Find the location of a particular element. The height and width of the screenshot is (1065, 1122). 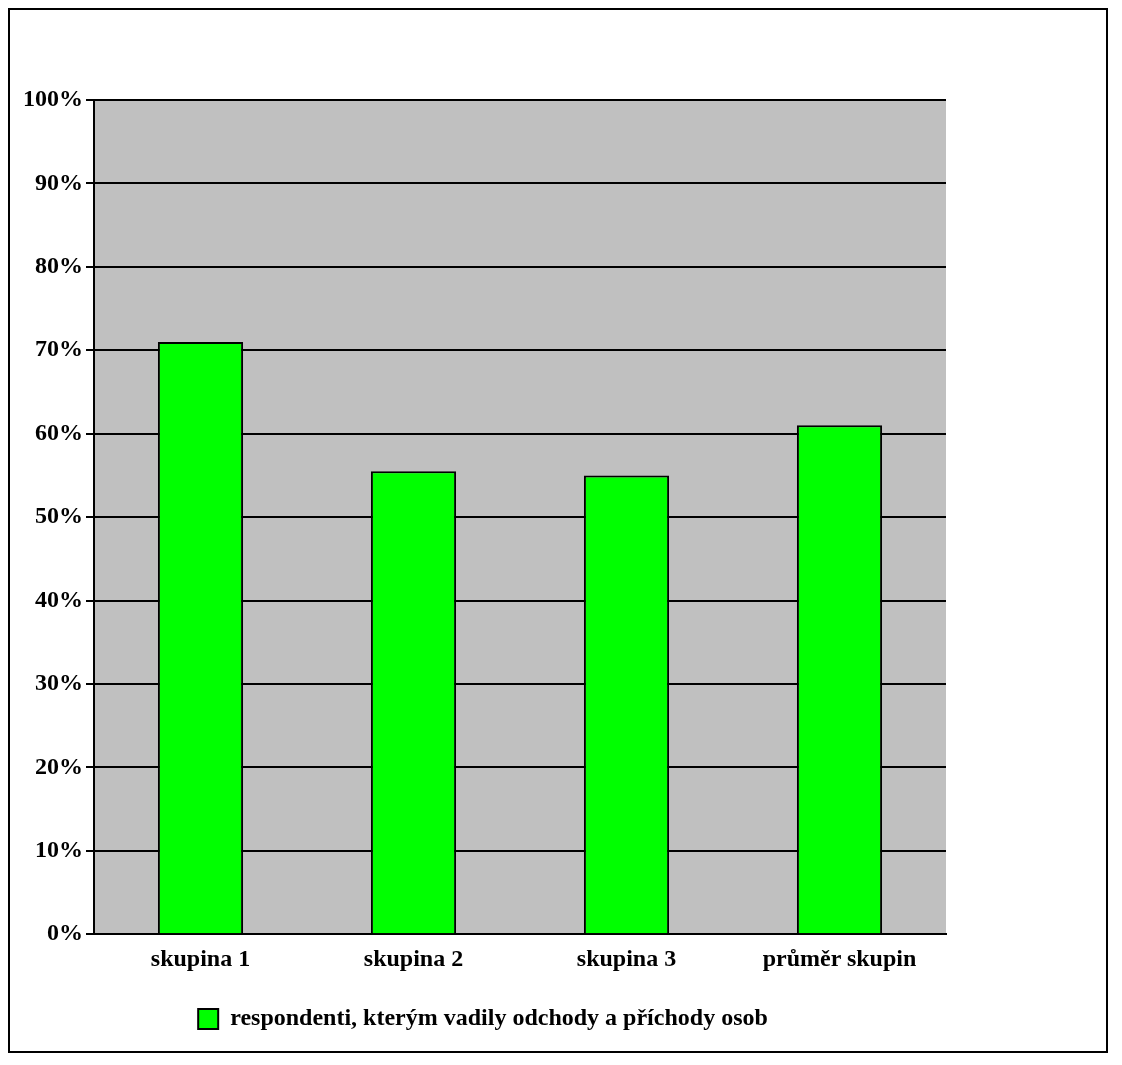

x-tick-label: skupina 2 is located at coordinates (413, 957).